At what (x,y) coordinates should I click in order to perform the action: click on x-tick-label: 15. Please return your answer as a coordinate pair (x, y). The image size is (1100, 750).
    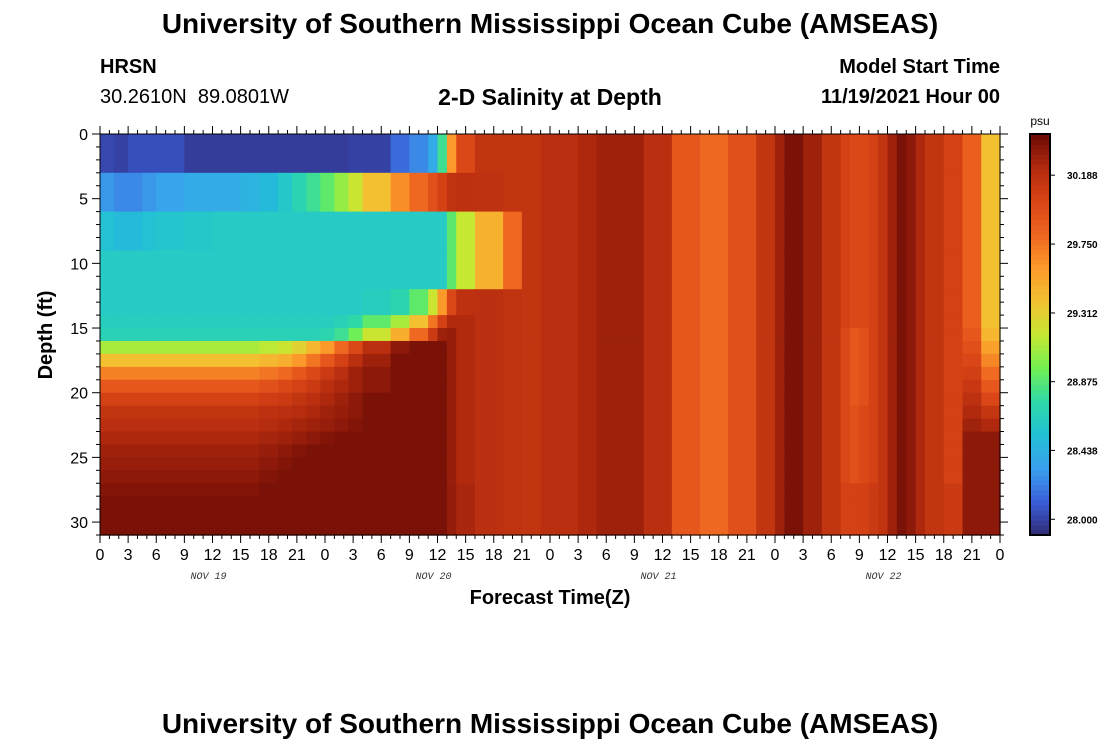
    Looking at the image, I should click on (691, 555).